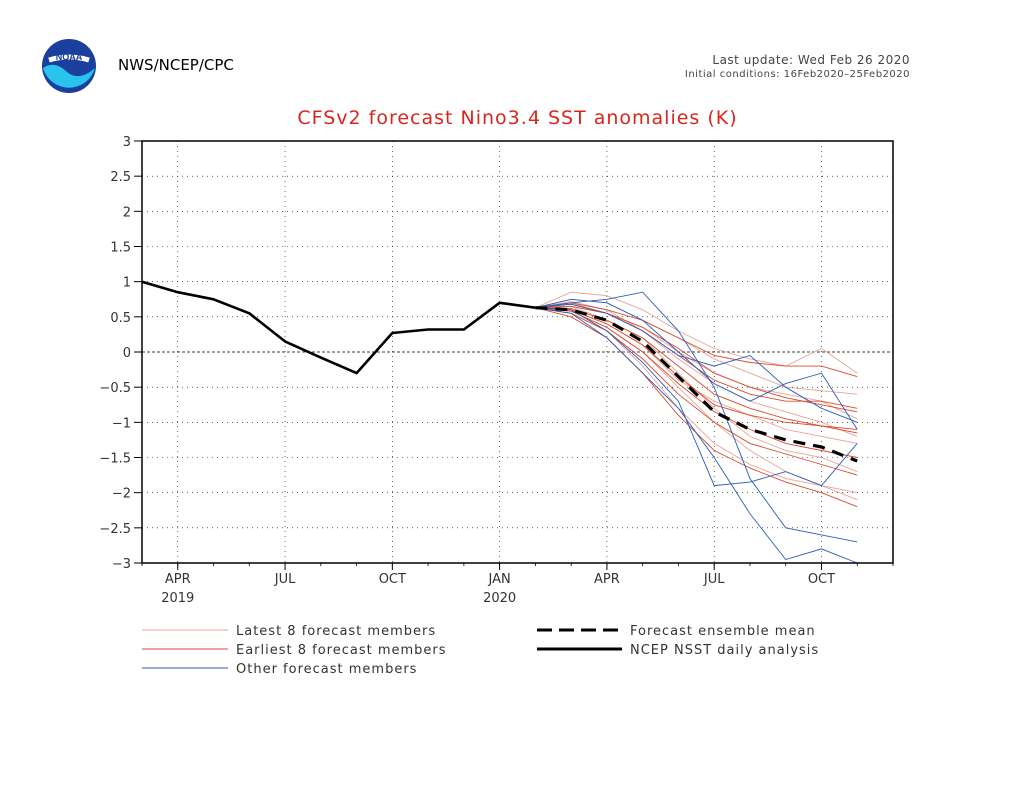 The width and height of the screenshot is (1035, 800). What do you see at coordinates (326, 669) in the screenshot?
I see `legend-label-other: Other forecast members` at bounding box center [326, 669].